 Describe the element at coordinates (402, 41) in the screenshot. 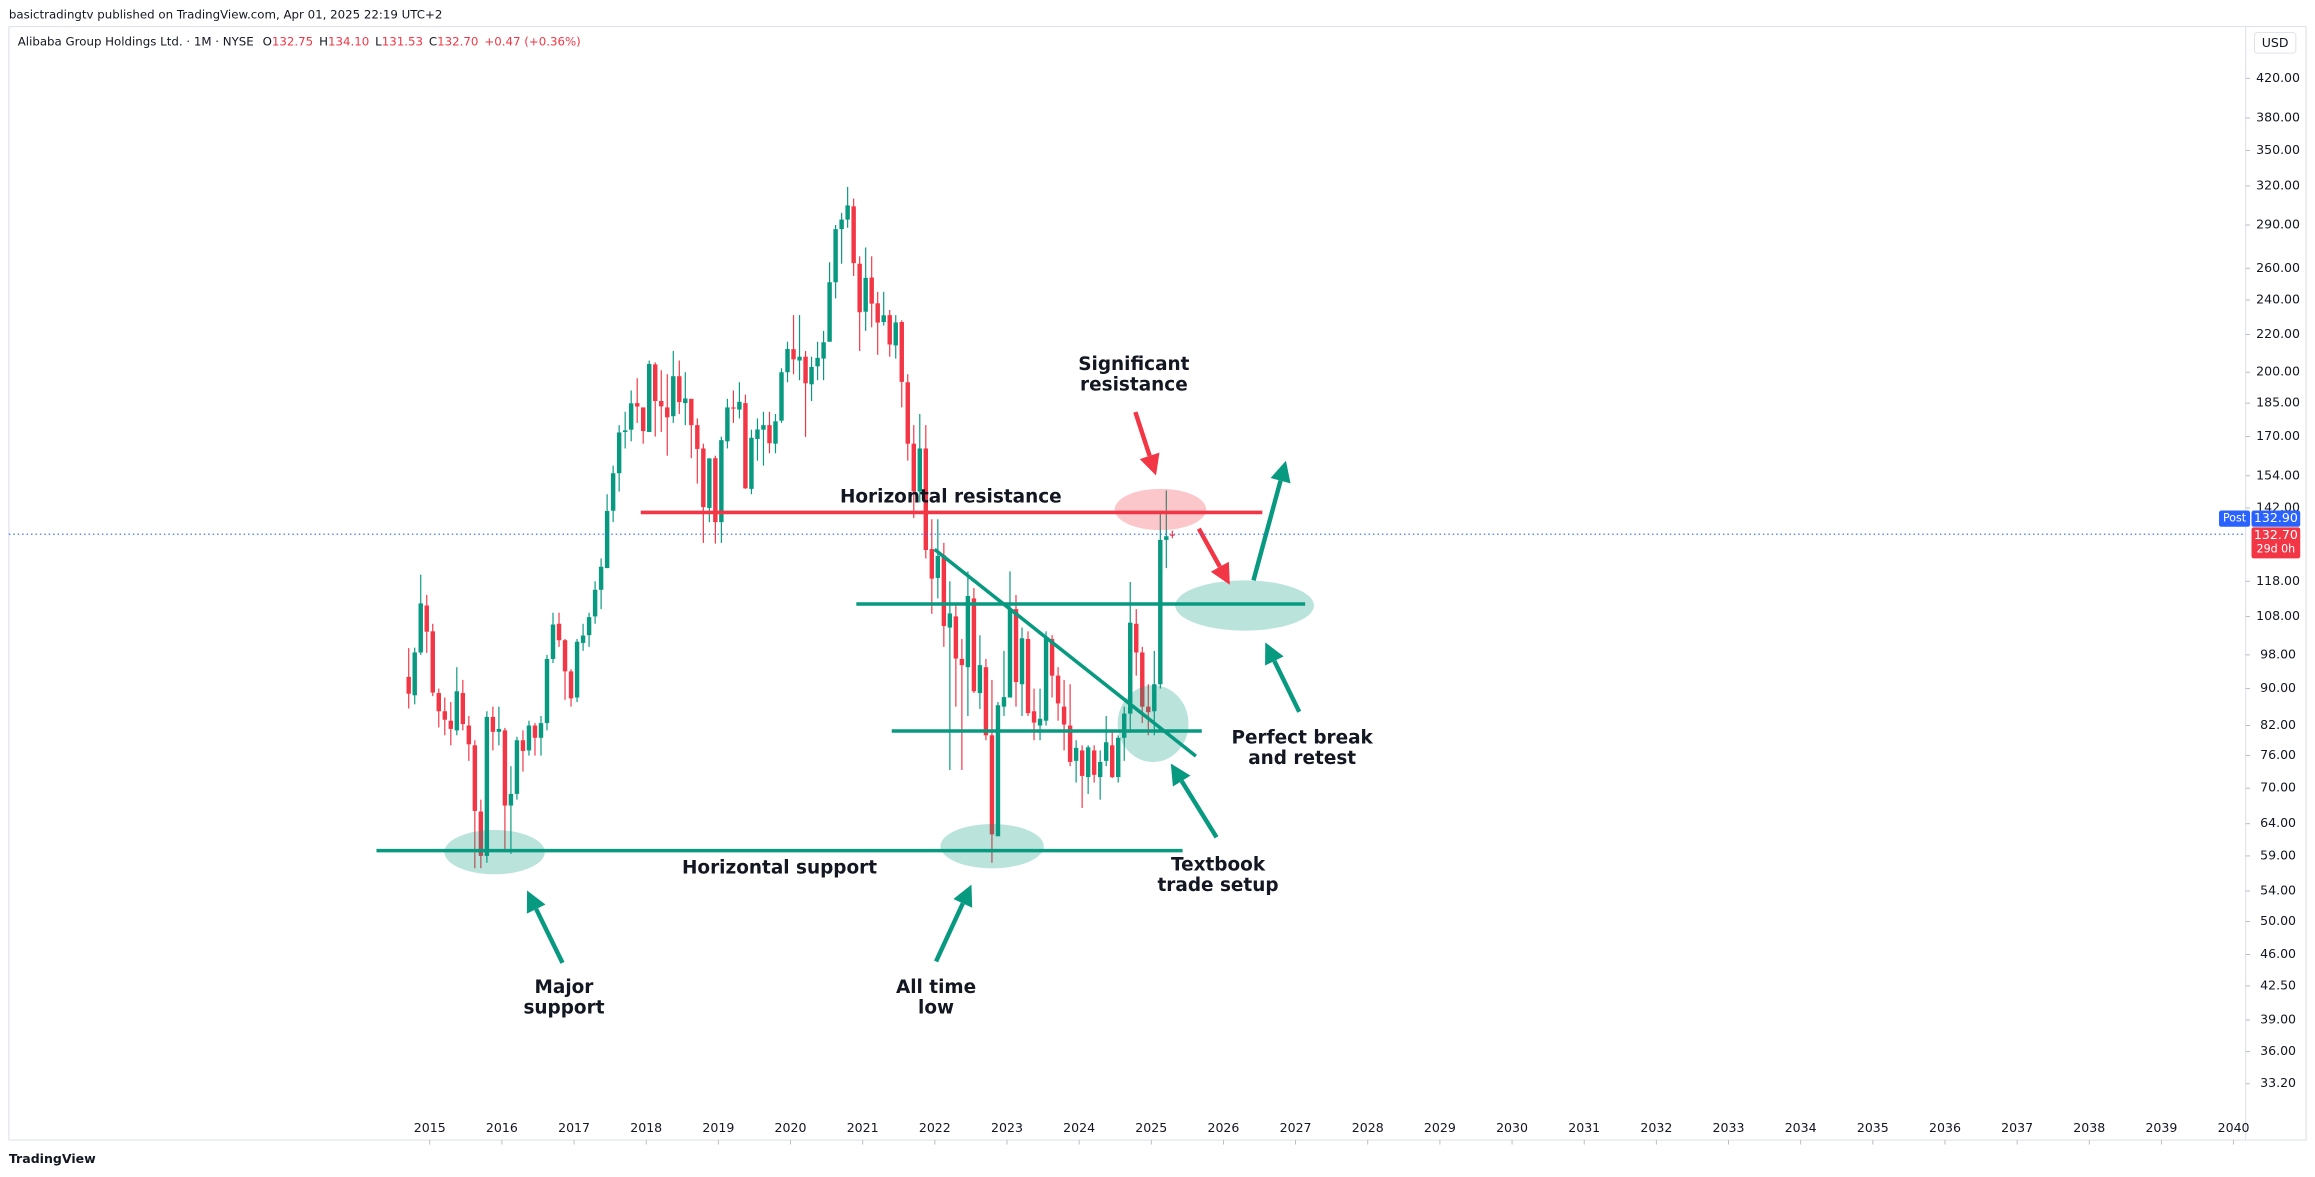

I see `ohlc-value: 131.53` at that location.